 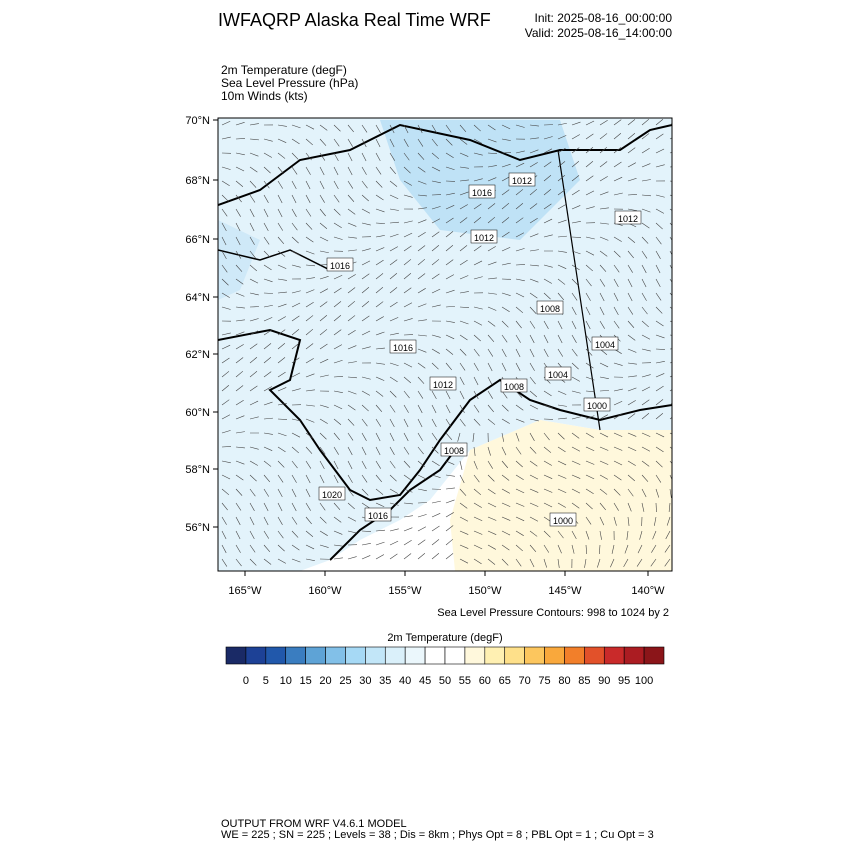 What do you see at coordinates (443, 383) in the screenshot?
I see `contour-label-box` at bounding box center [443, 383].